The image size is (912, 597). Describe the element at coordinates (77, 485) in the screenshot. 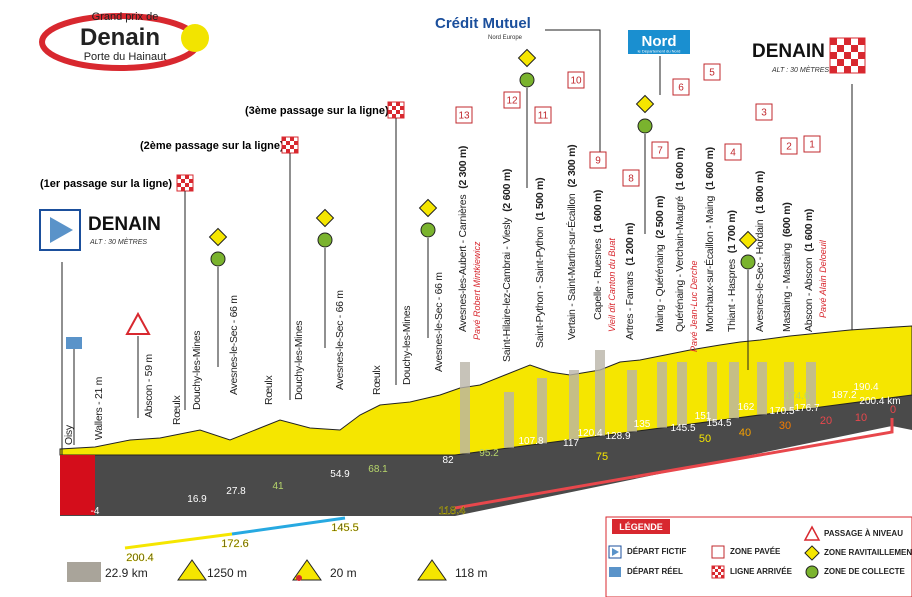

I see `neutral-zone` at that location.